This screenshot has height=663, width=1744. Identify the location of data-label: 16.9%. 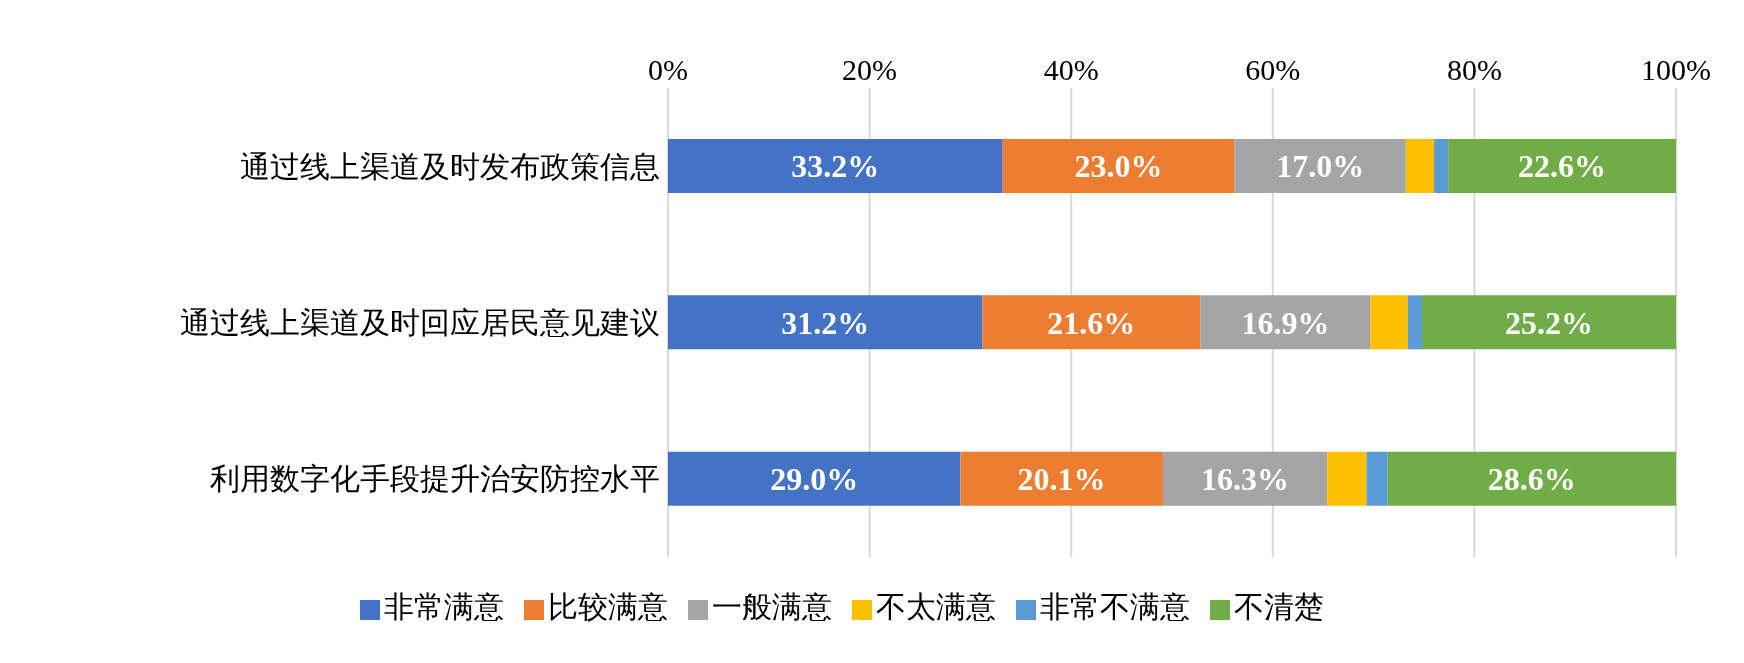
(1285, 322).